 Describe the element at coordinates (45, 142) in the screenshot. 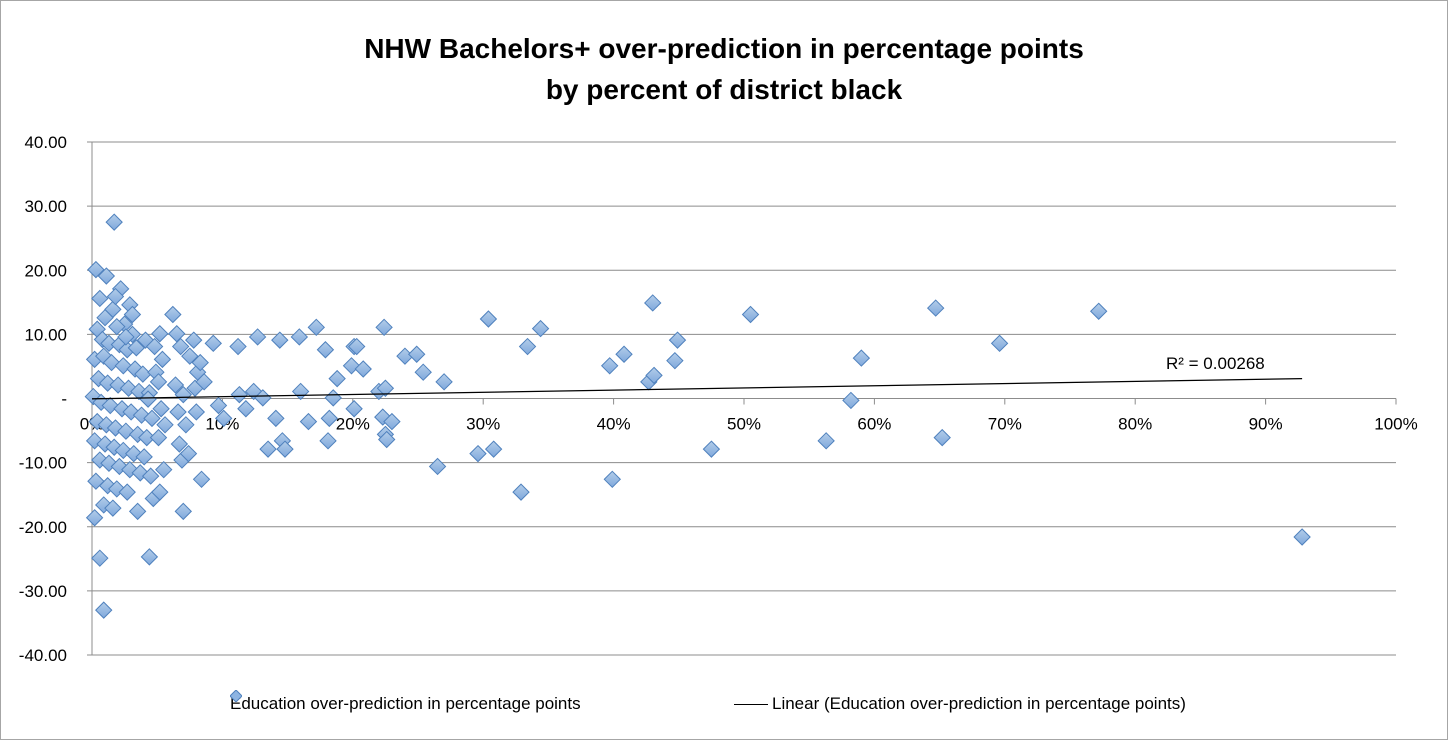

I see `y-tick-label: 40.00` at that location.